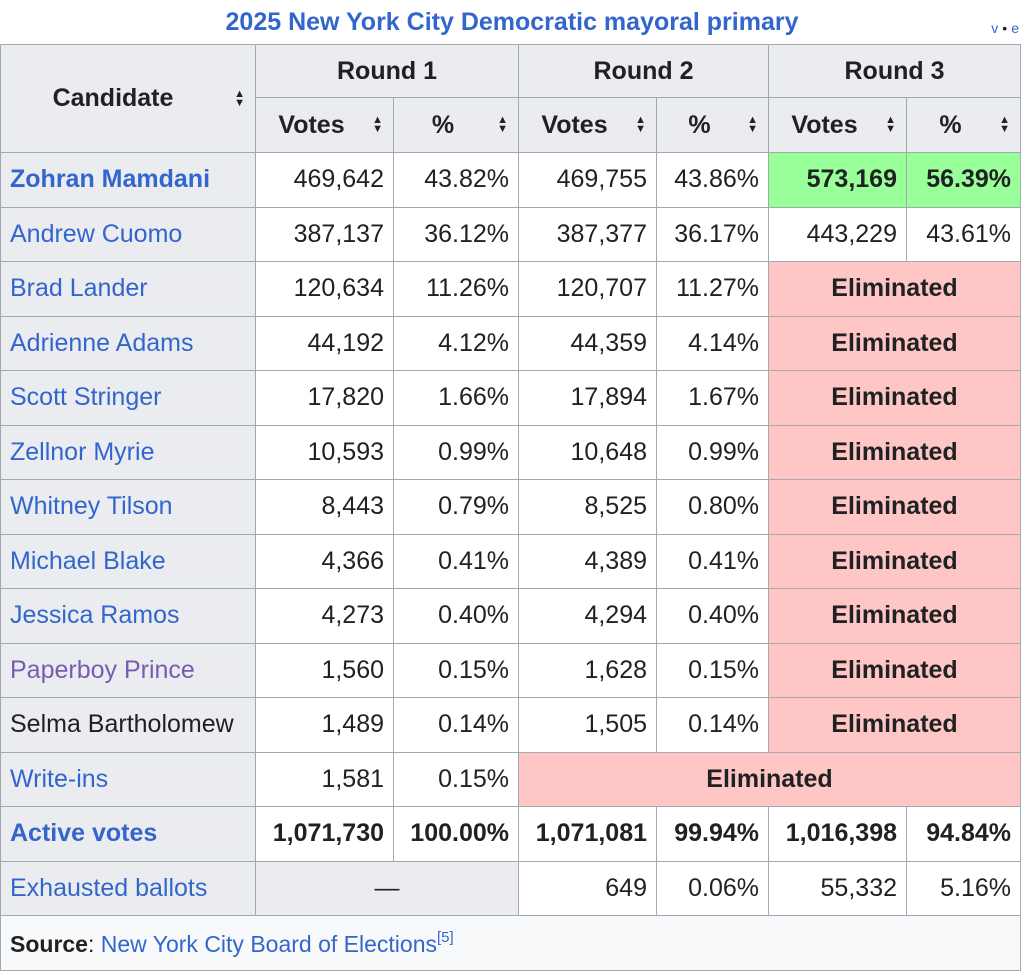 The height and width of the screenshot is (973, 1024). I want to click on cell-r1-votes: 8,443, so click(324, 507).